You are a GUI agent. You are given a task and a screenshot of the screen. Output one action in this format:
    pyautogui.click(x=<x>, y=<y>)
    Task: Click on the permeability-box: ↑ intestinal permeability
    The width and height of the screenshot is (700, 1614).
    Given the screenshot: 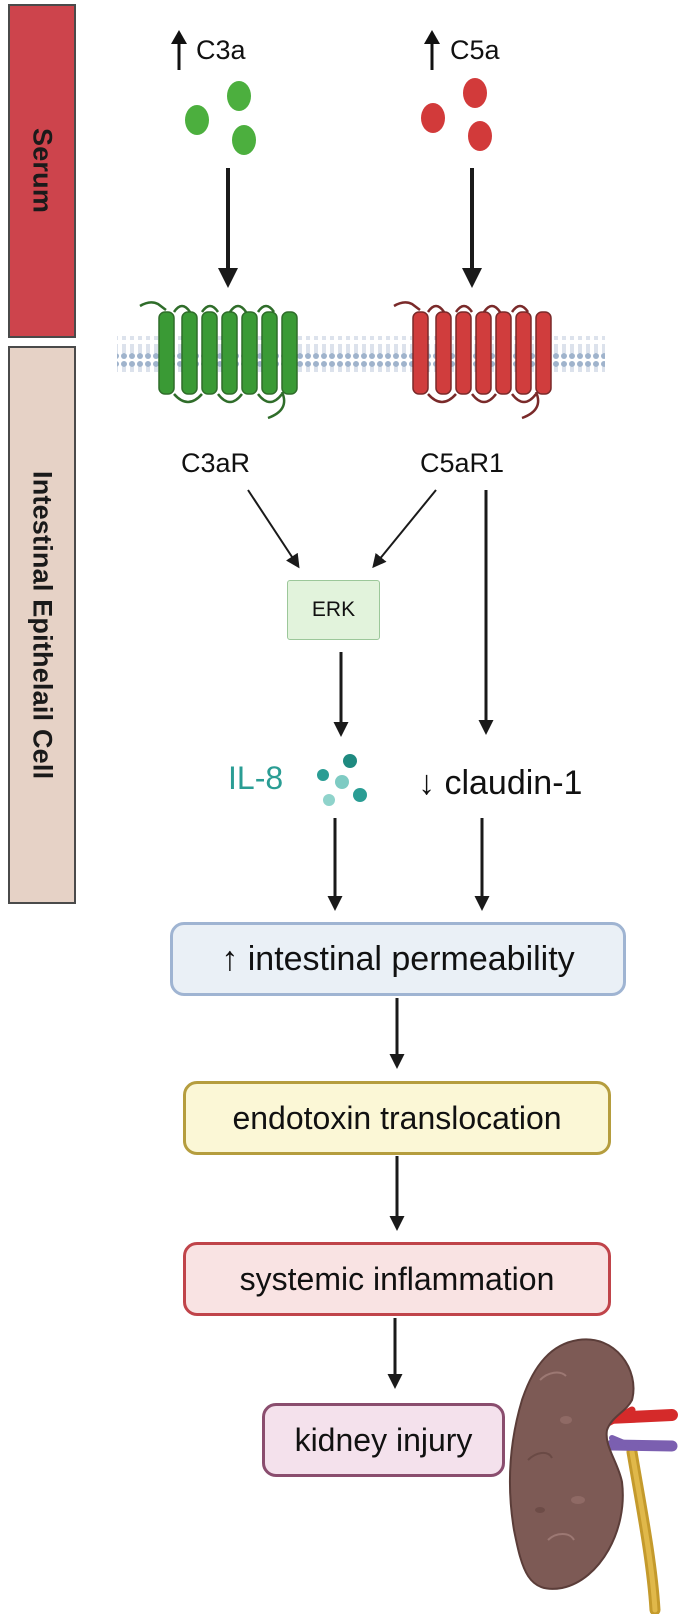 What is the action you would take?
    pyautogui.click(x=398, y=959)
    